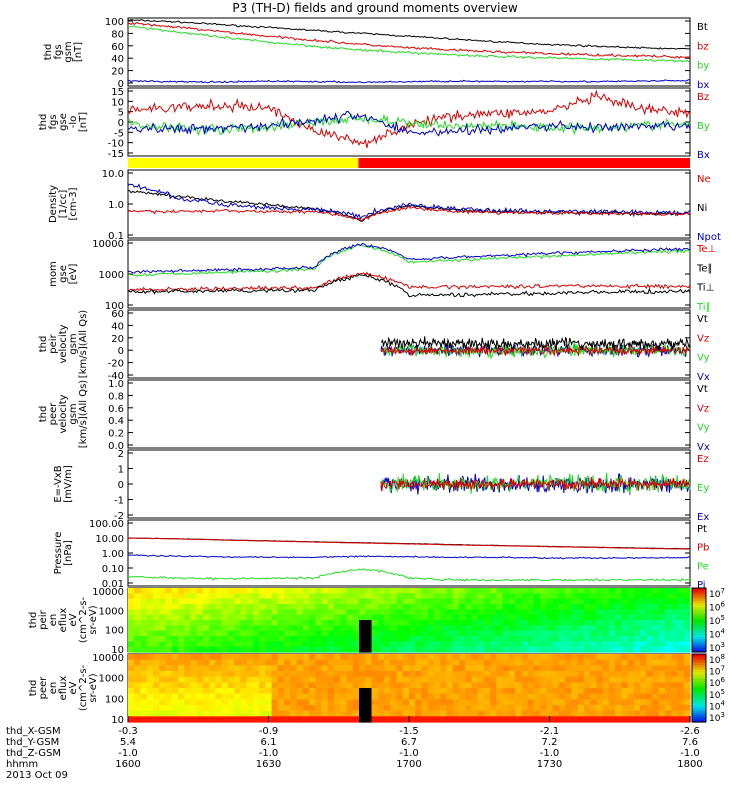 The width and height of the screenshot is (750, 800). What do you see at coordinates (53, 620) in the screenshot?
I see `y-axis-label-line: en` at bounding box center [53, 620].